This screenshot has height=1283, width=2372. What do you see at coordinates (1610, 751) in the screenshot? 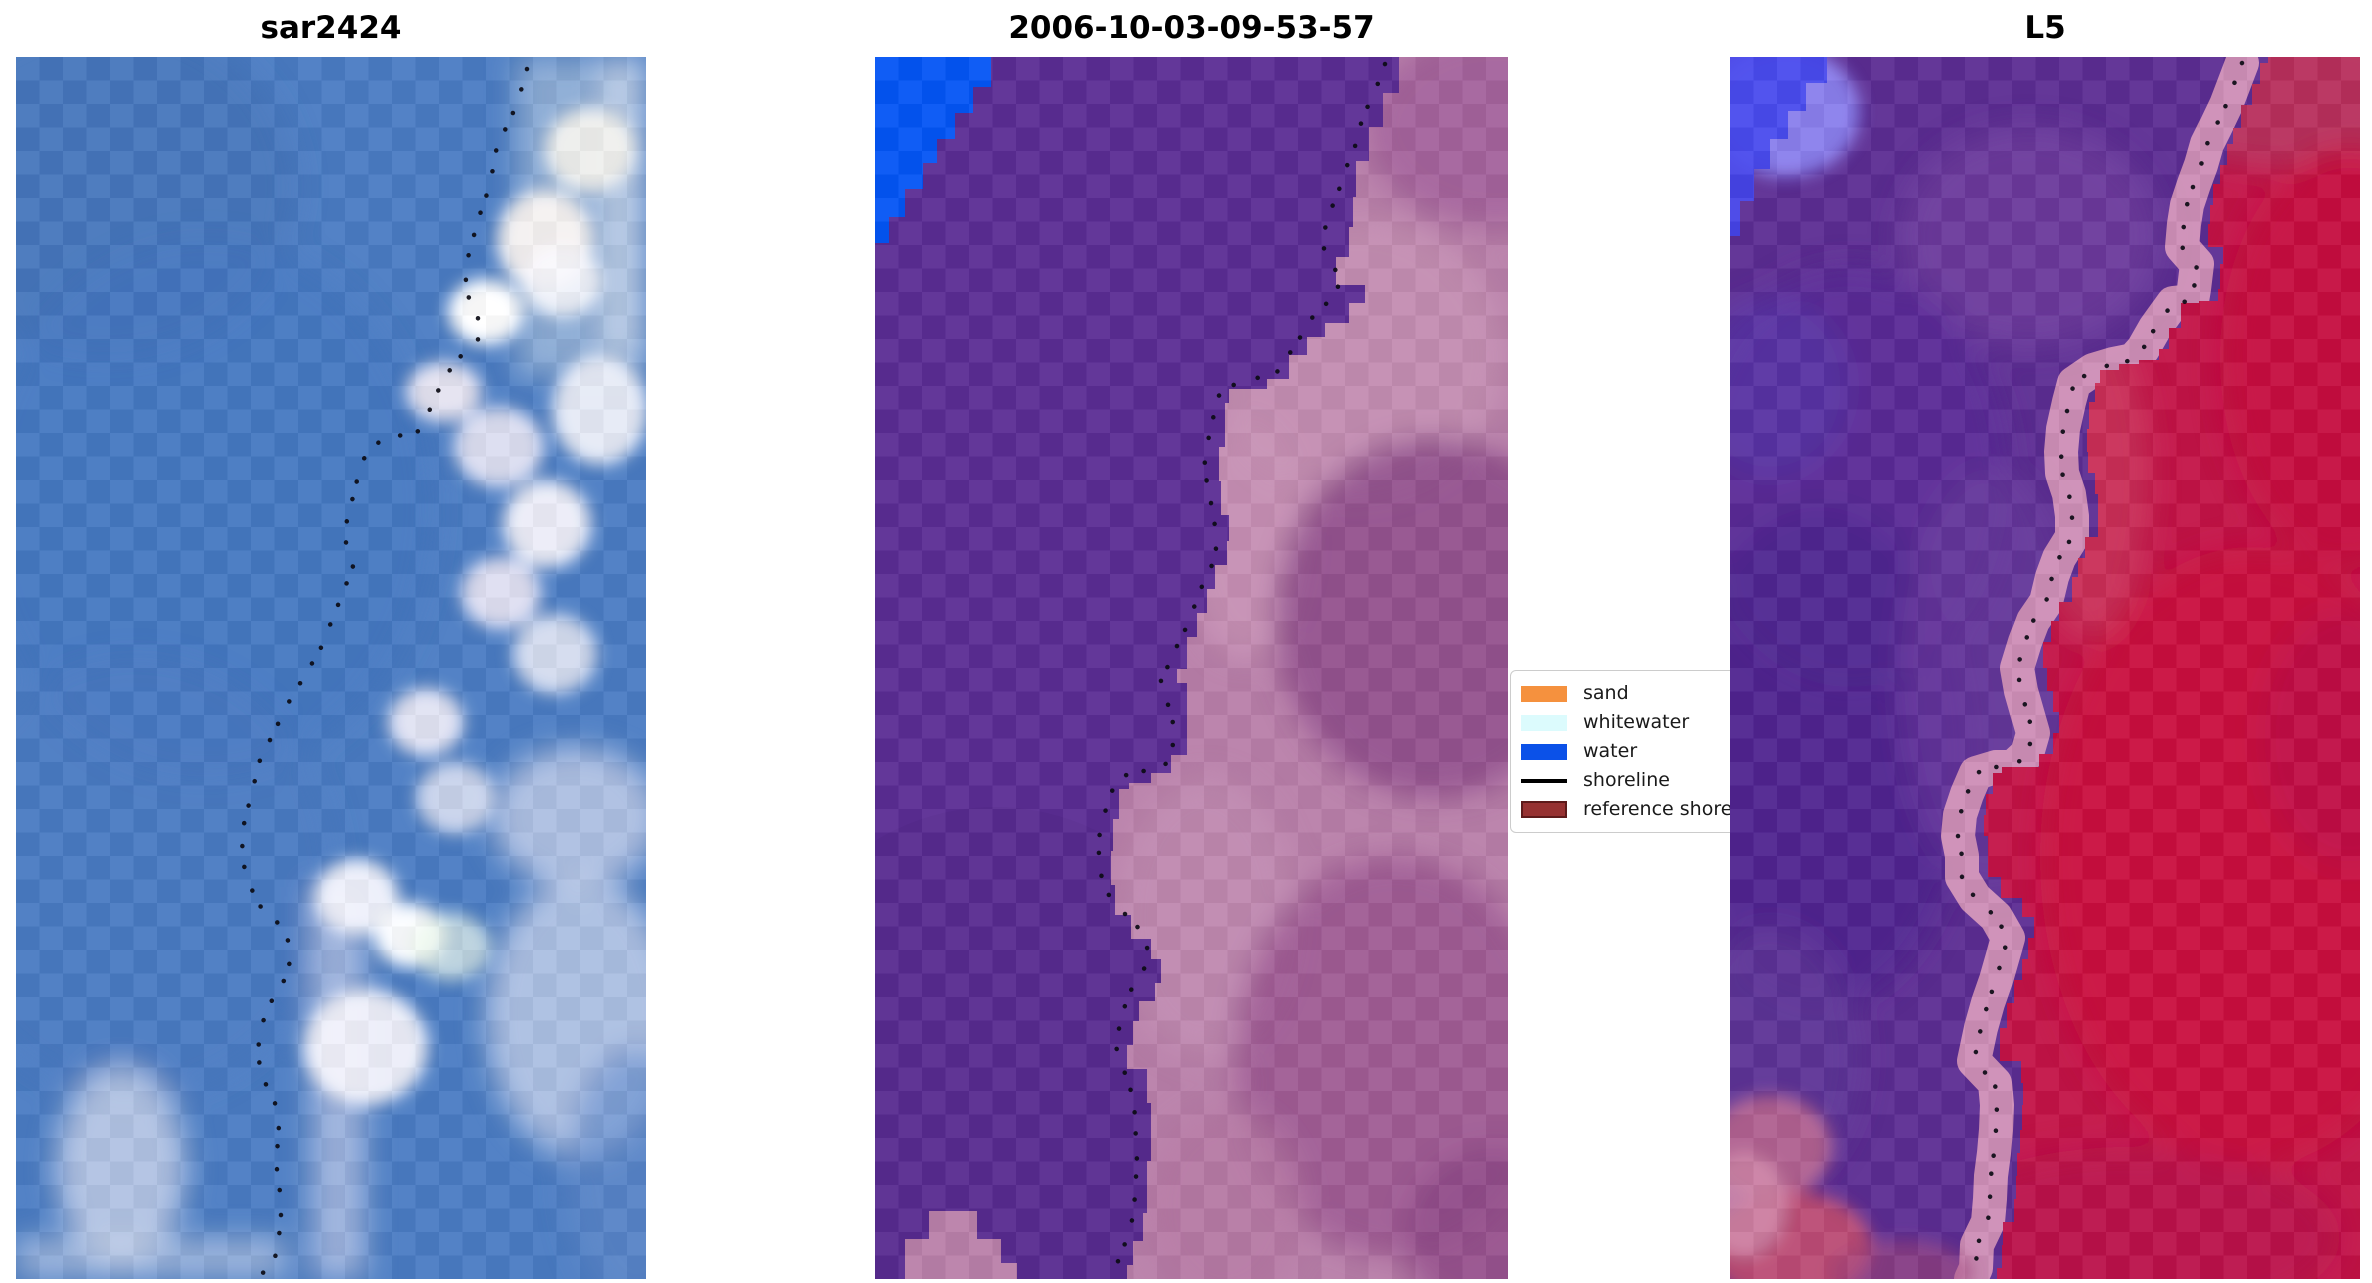
I see `legend-label-water: water` at bounding box center [1610, 751].